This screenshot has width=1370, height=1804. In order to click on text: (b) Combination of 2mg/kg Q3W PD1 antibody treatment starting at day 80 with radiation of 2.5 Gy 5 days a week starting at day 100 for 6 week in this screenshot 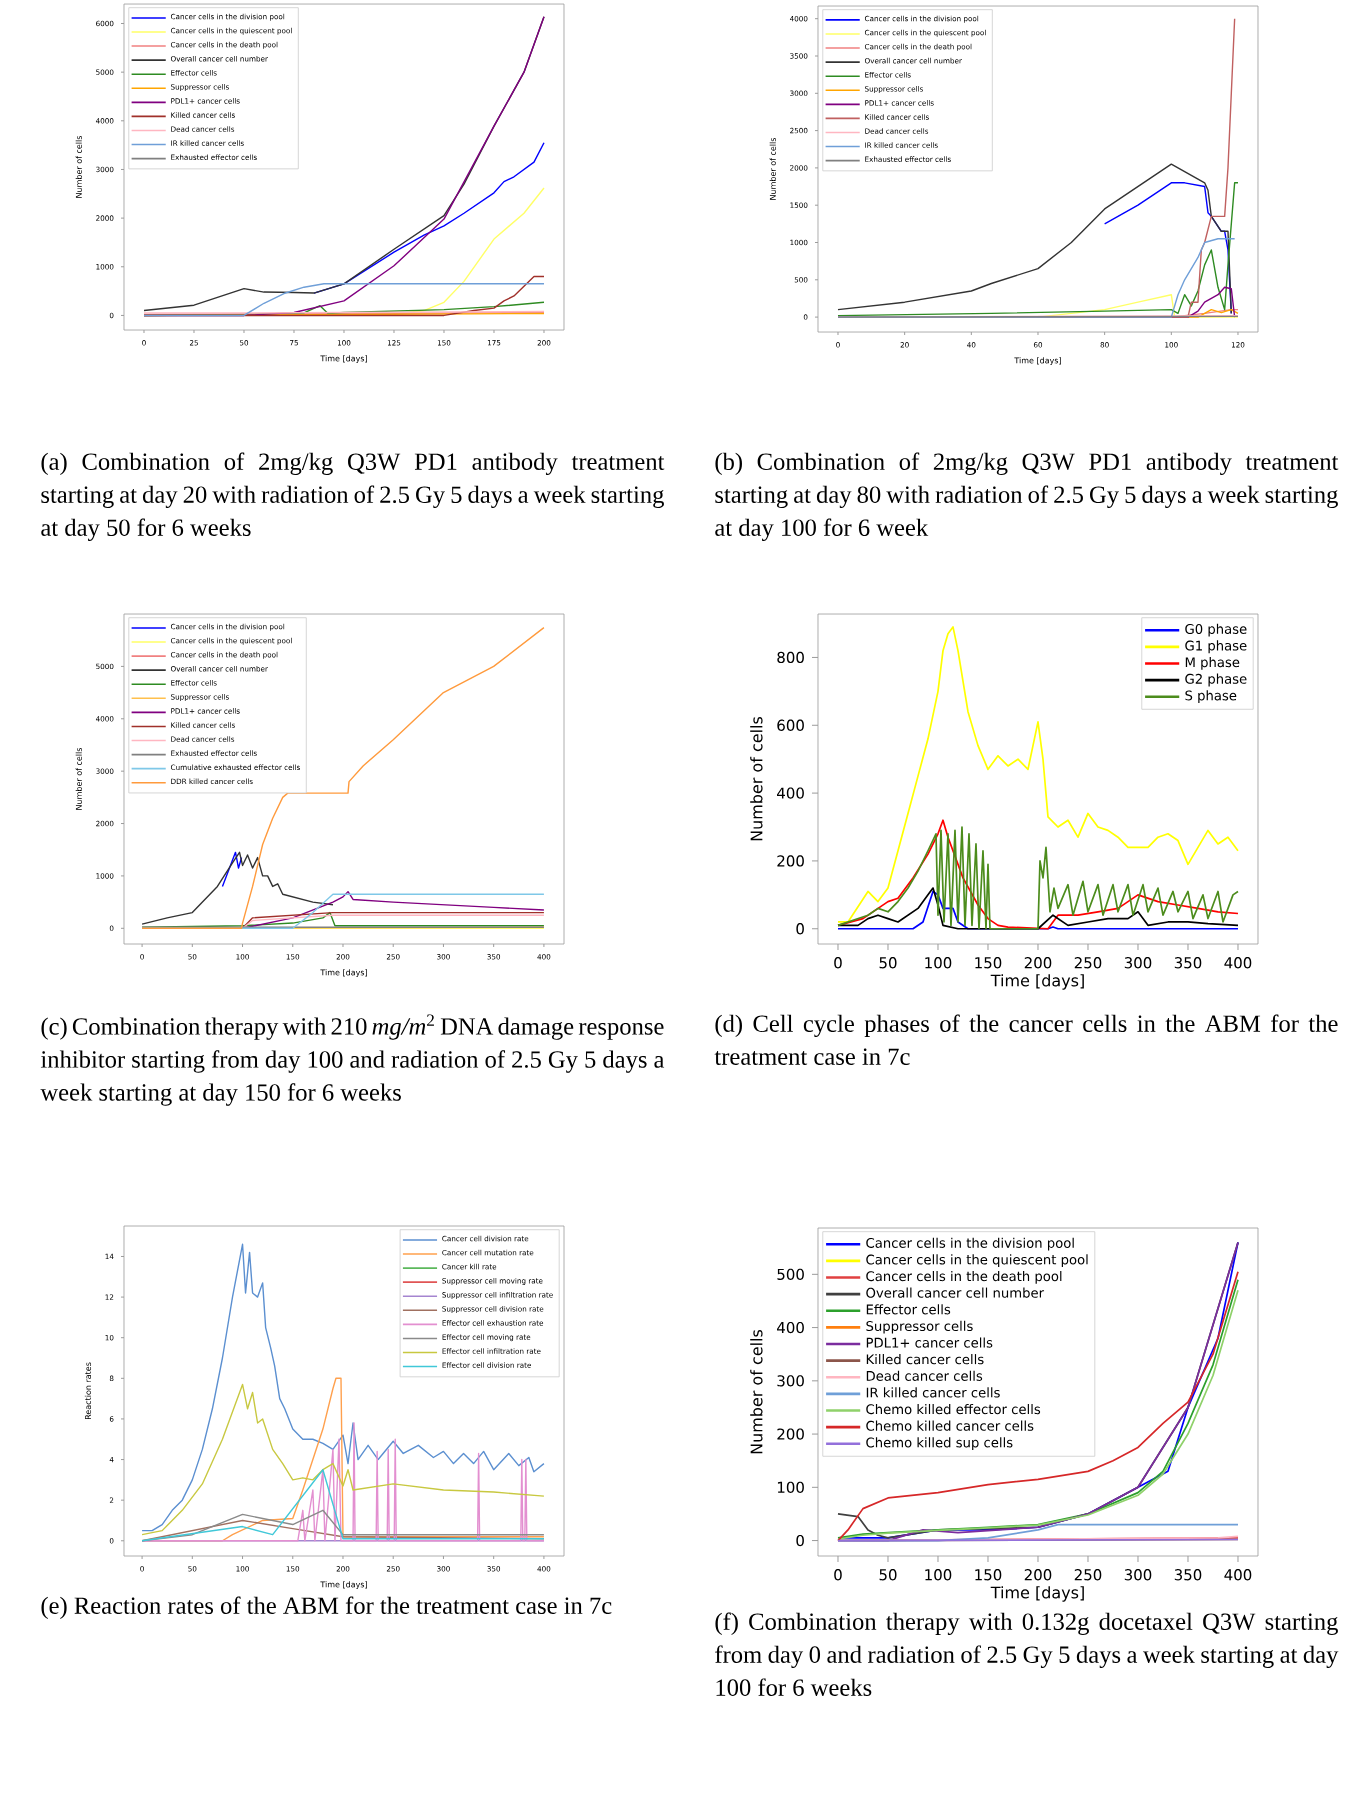, I will do `click(1027, 497)`.